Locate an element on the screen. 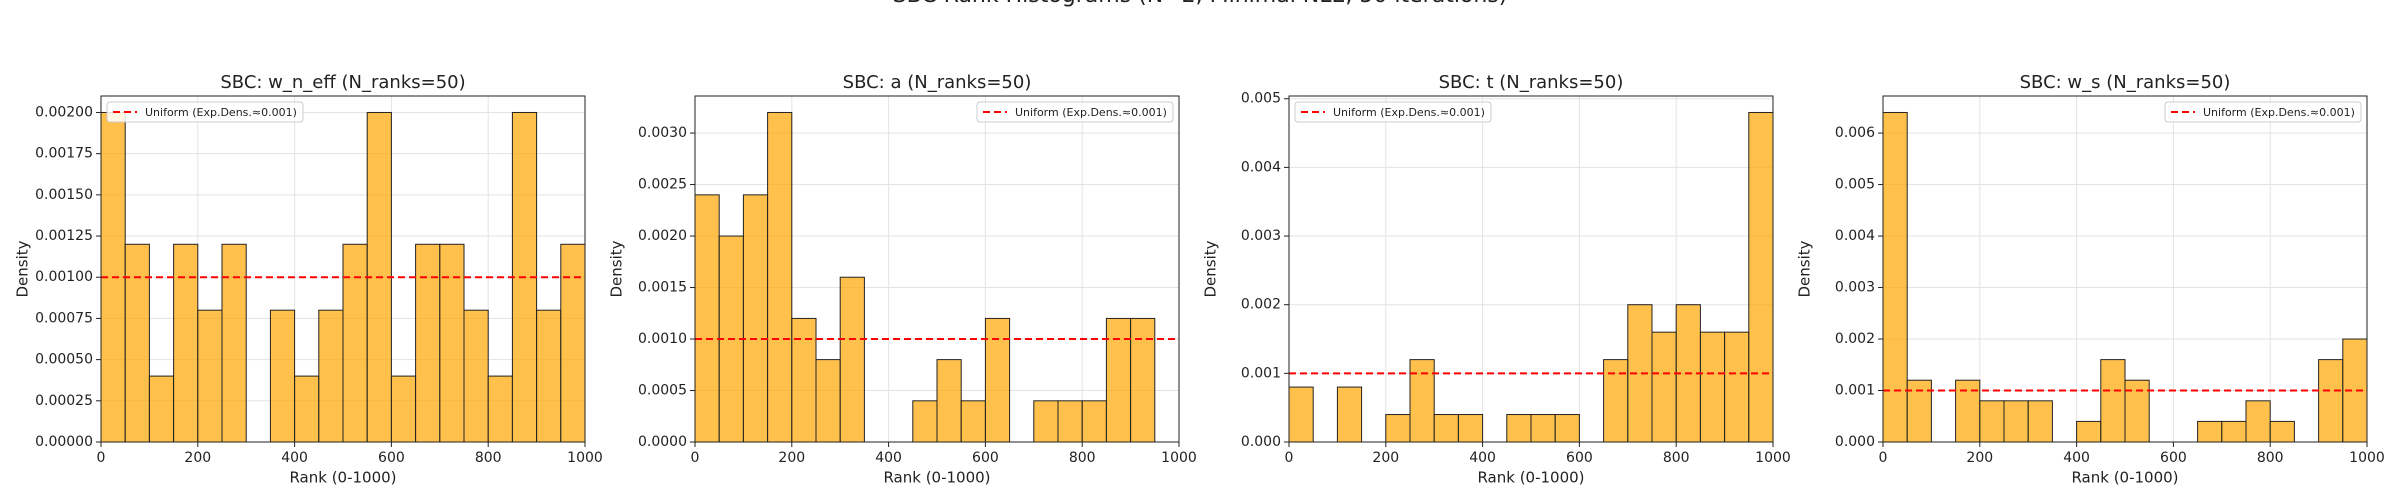 The image size is (2400, 500). y-tick-label: 0.0010 is located at coordinates (662, 339).